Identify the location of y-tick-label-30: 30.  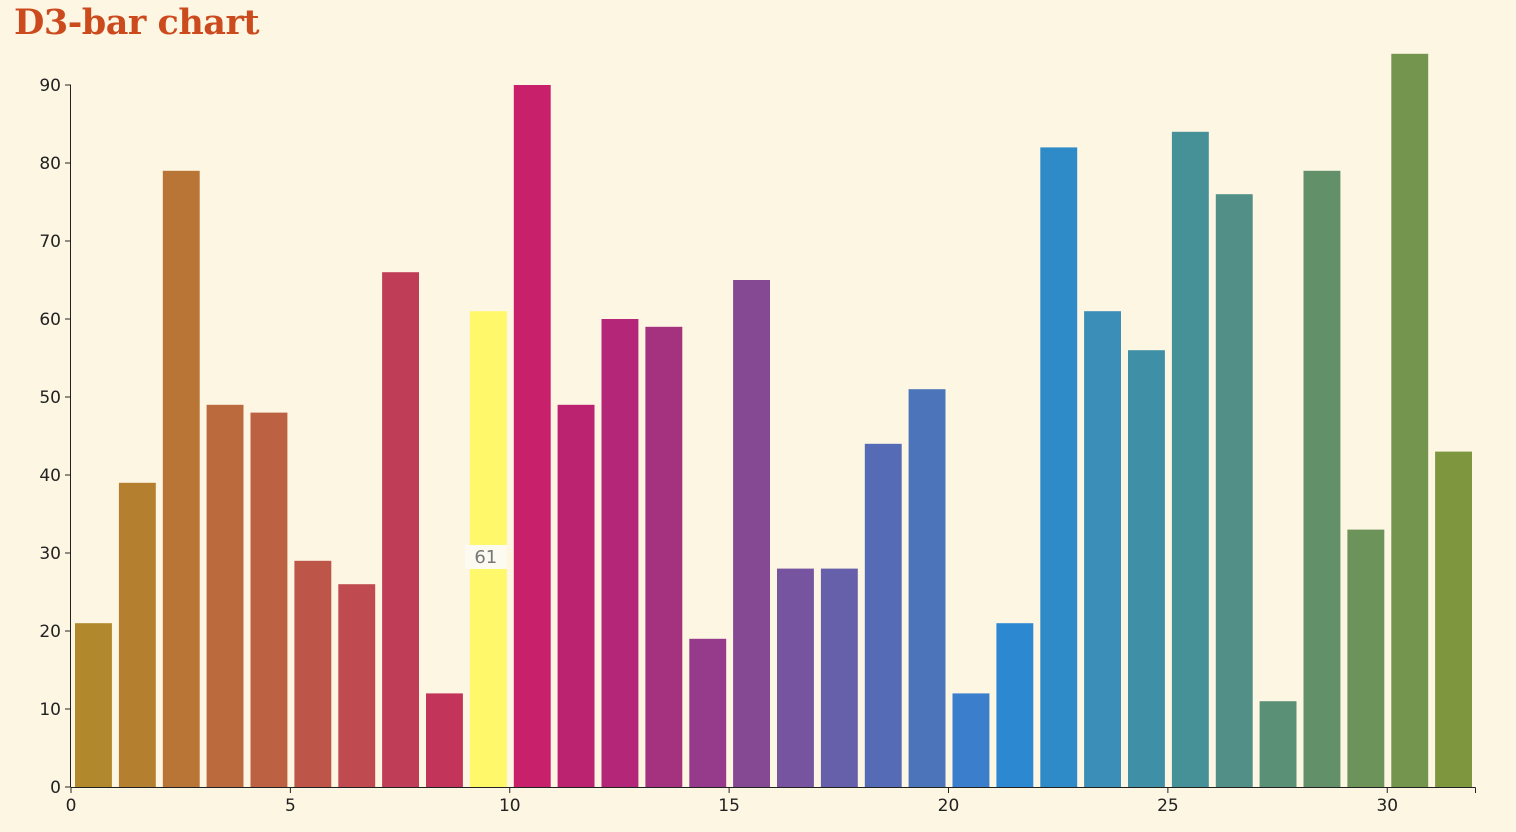
(50, 554).